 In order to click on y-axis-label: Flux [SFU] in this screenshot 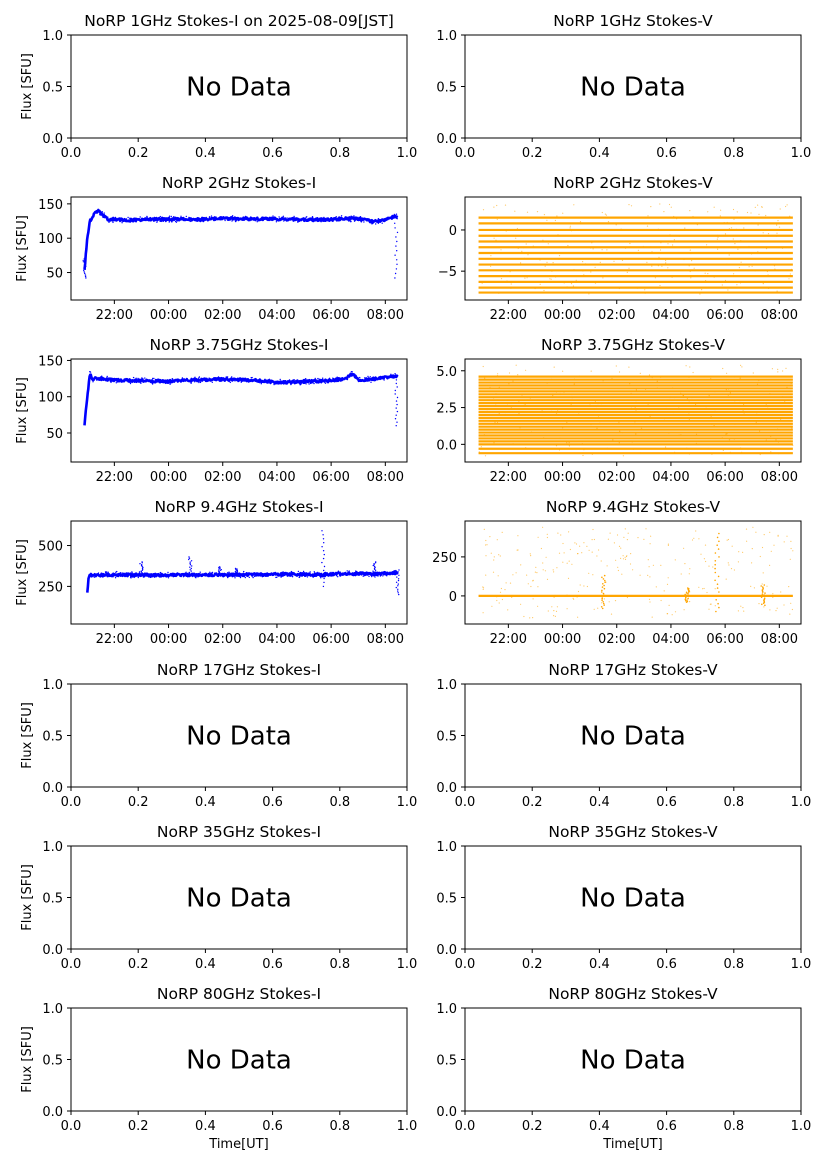, I will do `click(22, 248)`.